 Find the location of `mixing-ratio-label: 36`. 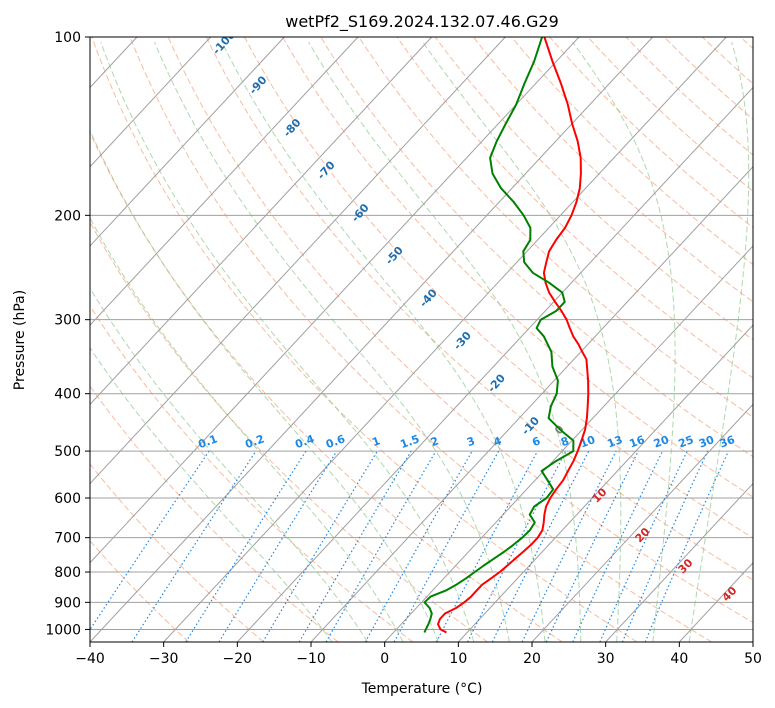

mixing-ratio-label: 36 is located at coordinates (727, 442).